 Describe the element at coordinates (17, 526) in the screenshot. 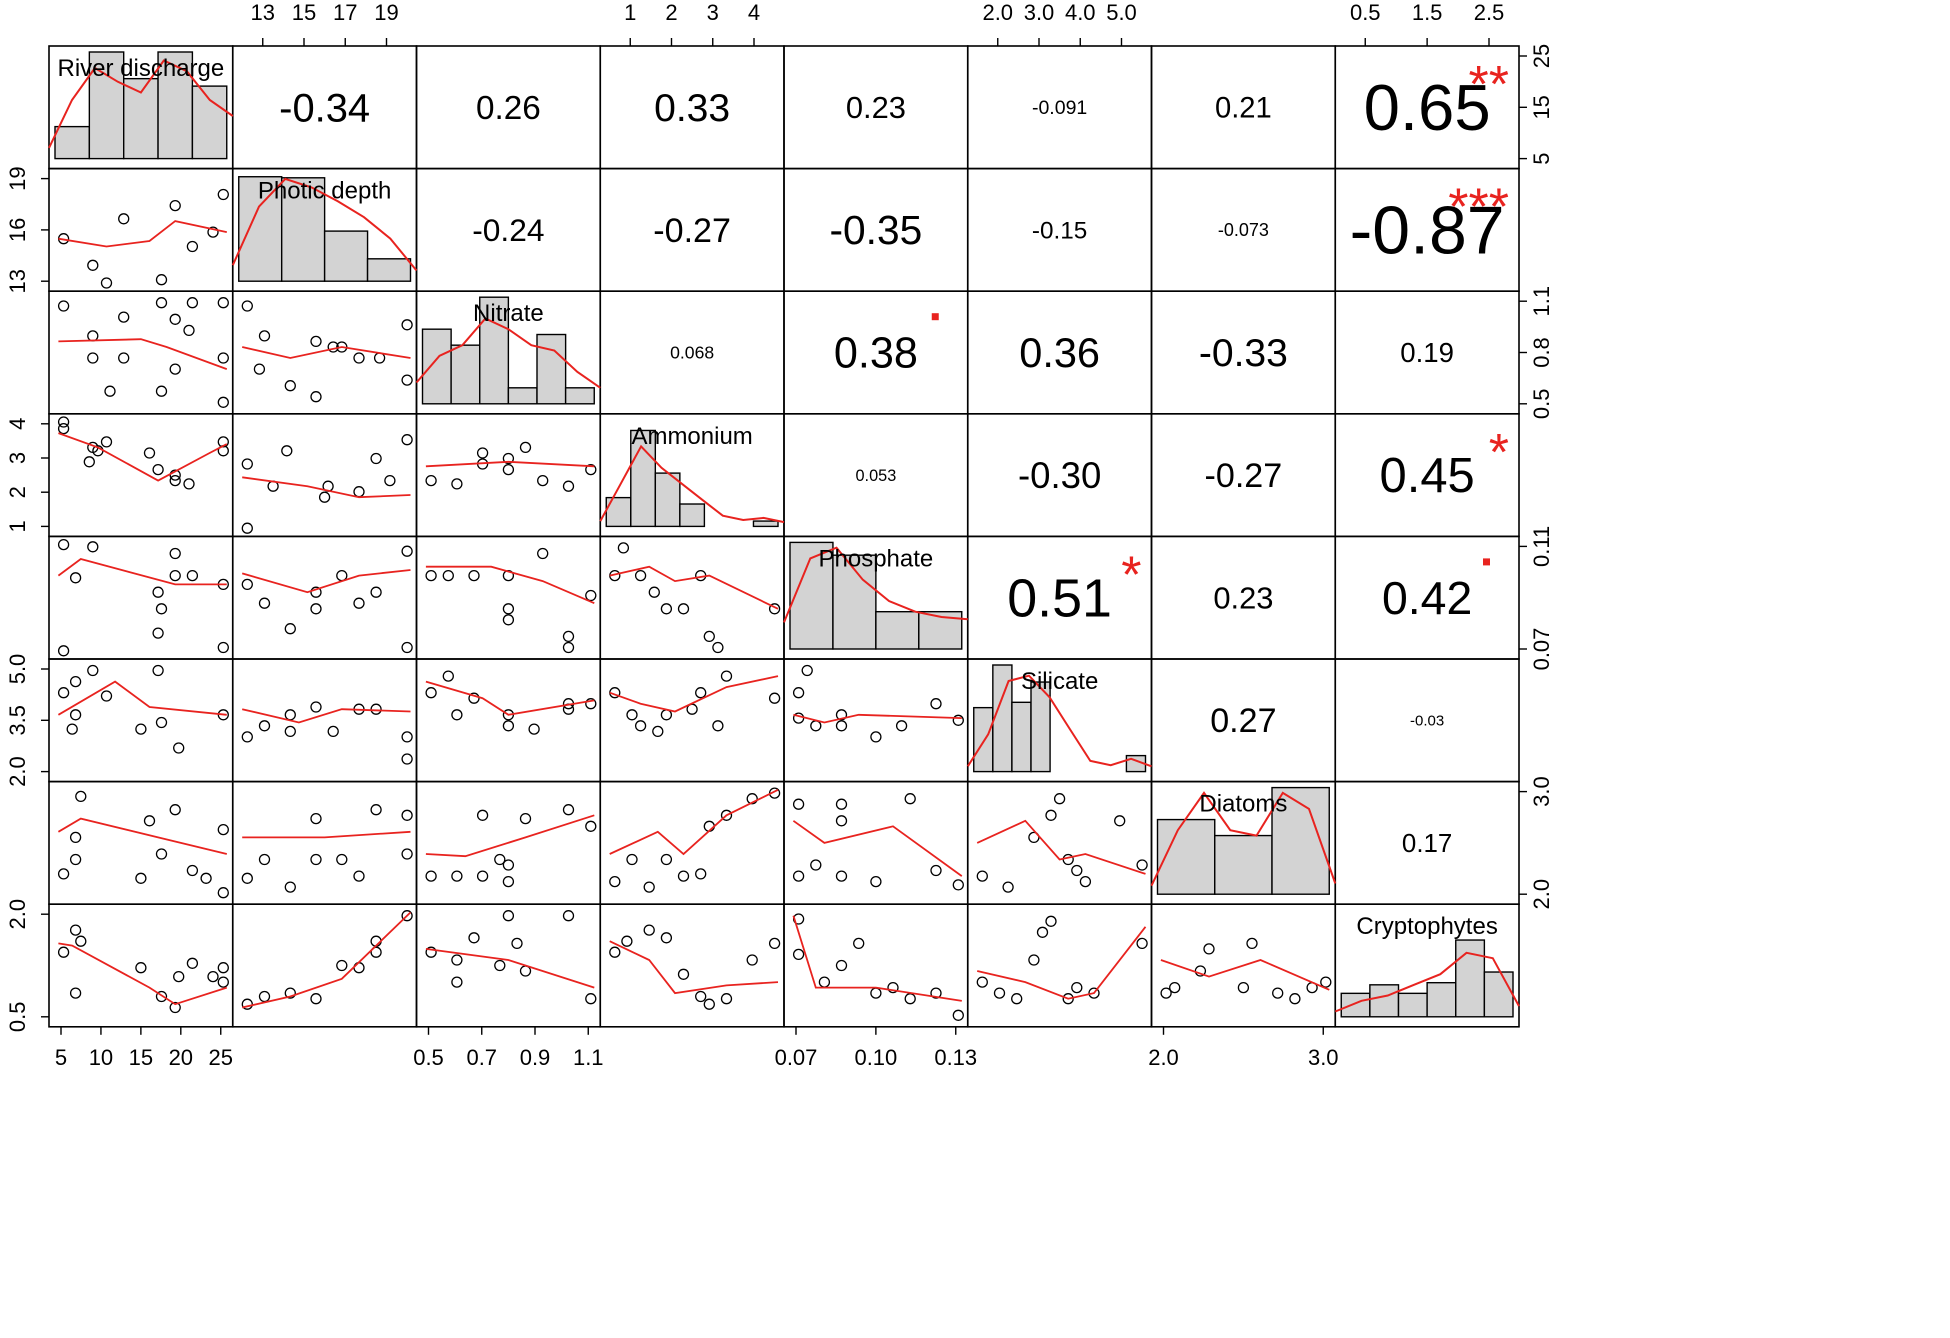

I see `axis-tick-label: 1` at that location.